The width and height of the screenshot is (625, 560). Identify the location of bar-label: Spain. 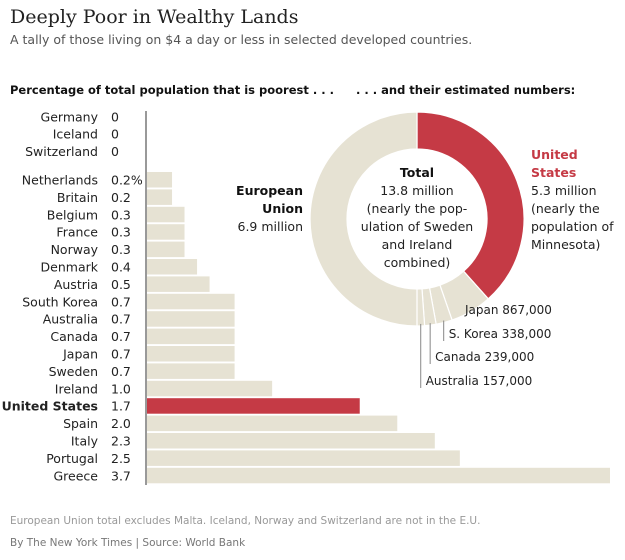
(80, 423).